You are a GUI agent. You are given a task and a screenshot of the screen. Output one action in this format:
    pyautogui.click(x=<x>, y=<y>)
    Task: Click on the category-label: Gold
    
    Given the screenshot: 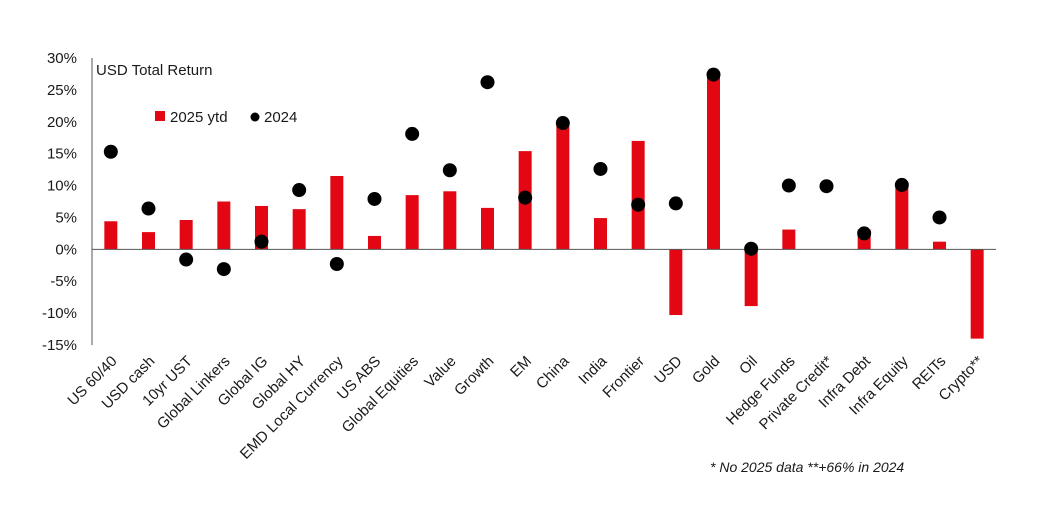 What is the action you would take?
    pyautogui.click(x=706, y=370)
    